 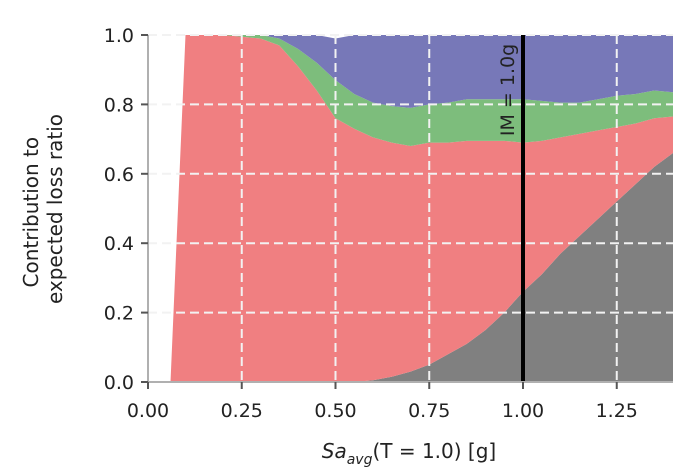 What do you see at coordinates (382, 411) in the screenshot?
I see `x-tick-labels: 0.00 0.25 0.50 0.75 1.00 1.25` at bounding box center [382, 411].